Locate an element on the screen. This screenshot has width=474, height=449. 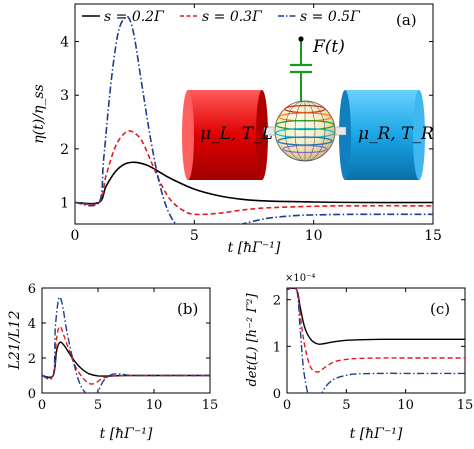
legend: s = 0.2Γ s = 0.3Γ s = 0.5Γ is located at coordinates (221, 17).